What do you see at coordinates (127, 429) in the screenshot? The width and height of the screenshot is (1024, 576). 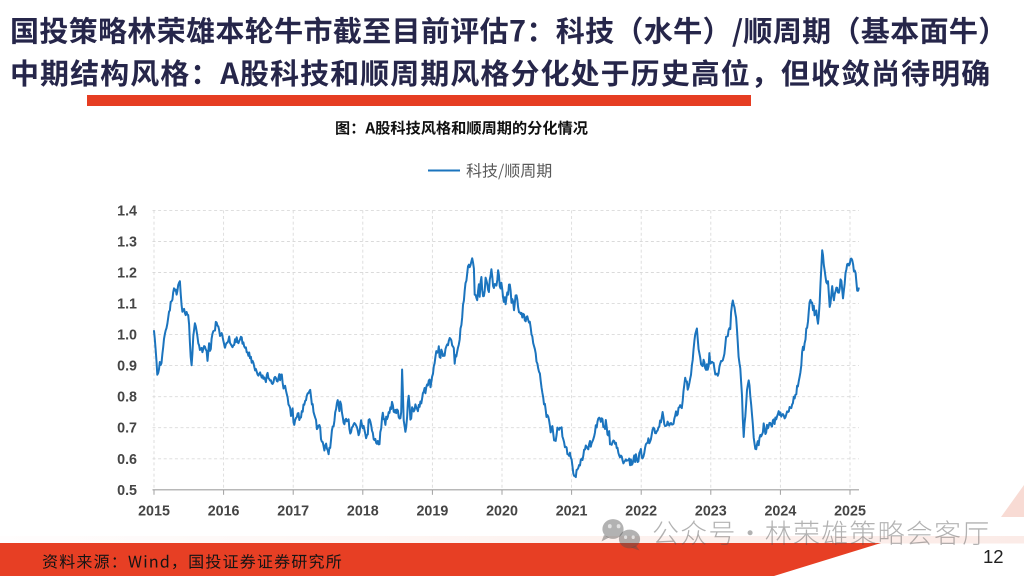 I see `svg-text: 0.7` at bounding box center [127, 429].